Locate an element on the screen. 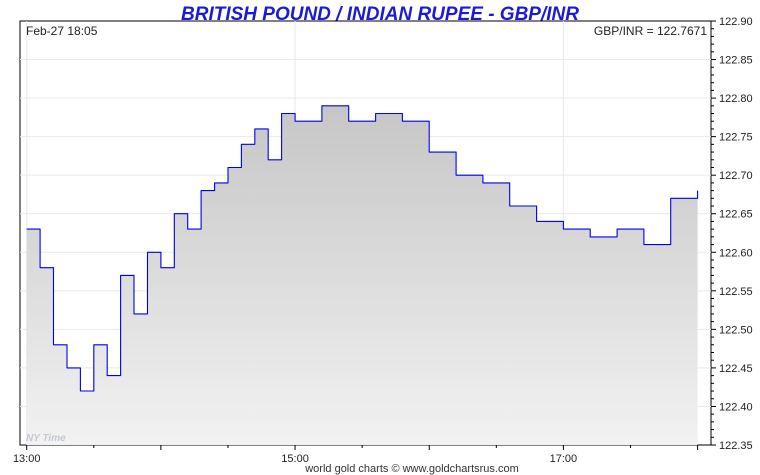 This screenshot has height=475, width=760. y-tick-label: 122.85 is located at coordinates (736, 61).